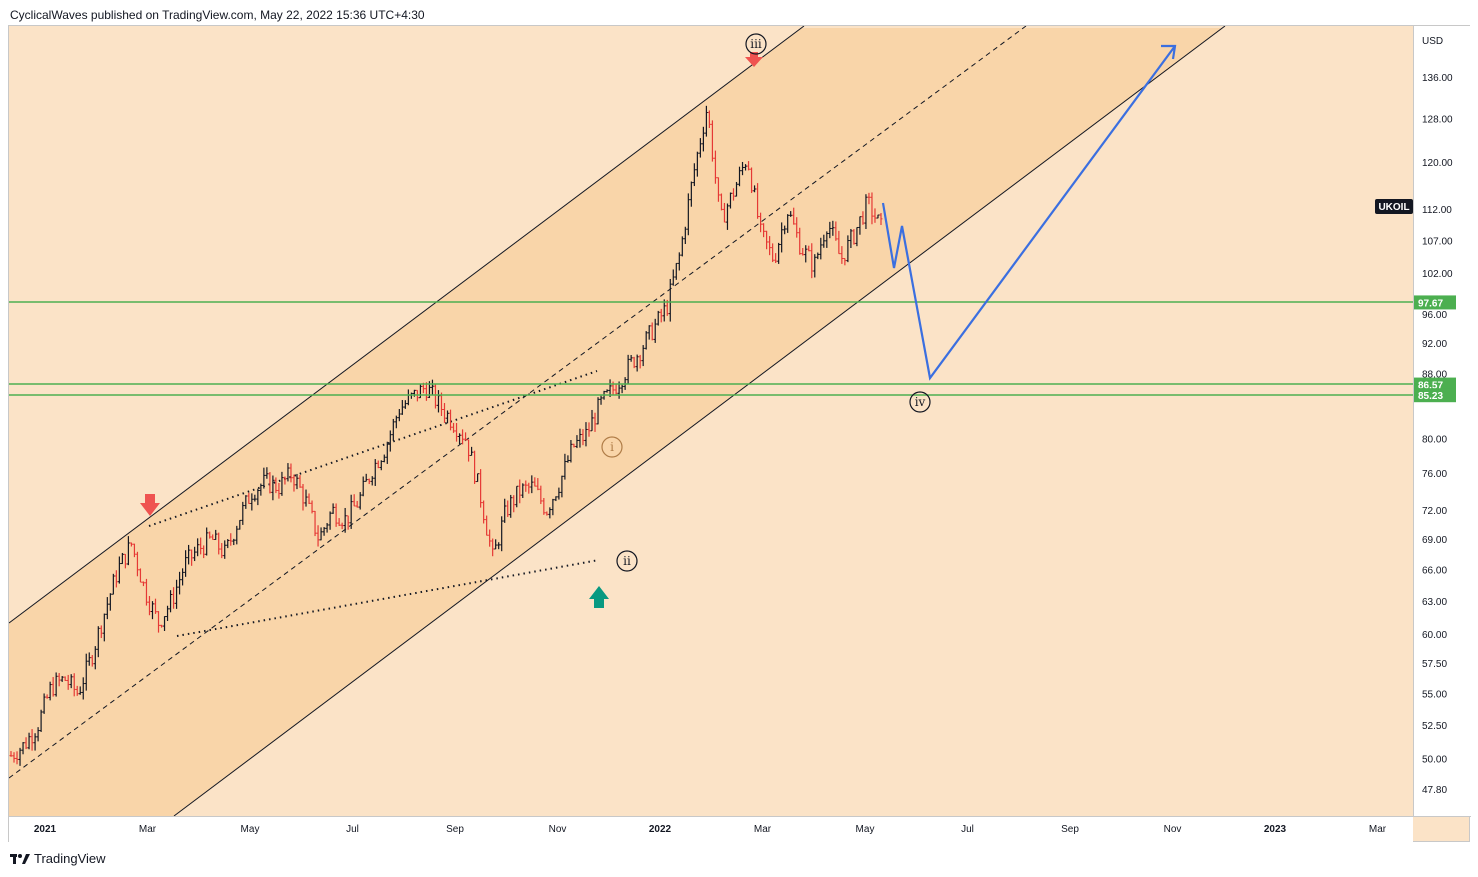 Image resolution: width=1478 pixels, height=877 pixels. What do you see at coordinates (1378, 829) in the screenshot?
I see `x-tick-label: Mar` at bounding box center [1378, 829].